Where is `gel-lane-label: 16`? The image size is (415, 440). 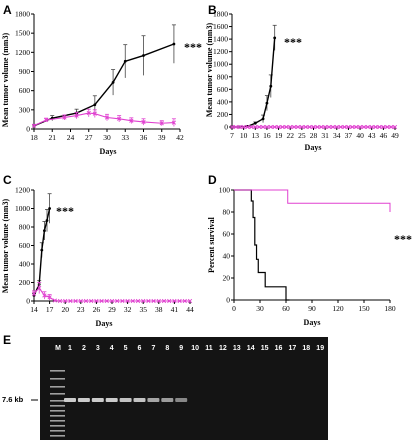
gel-lane-label: 16 is located at coordinates (279, 348).